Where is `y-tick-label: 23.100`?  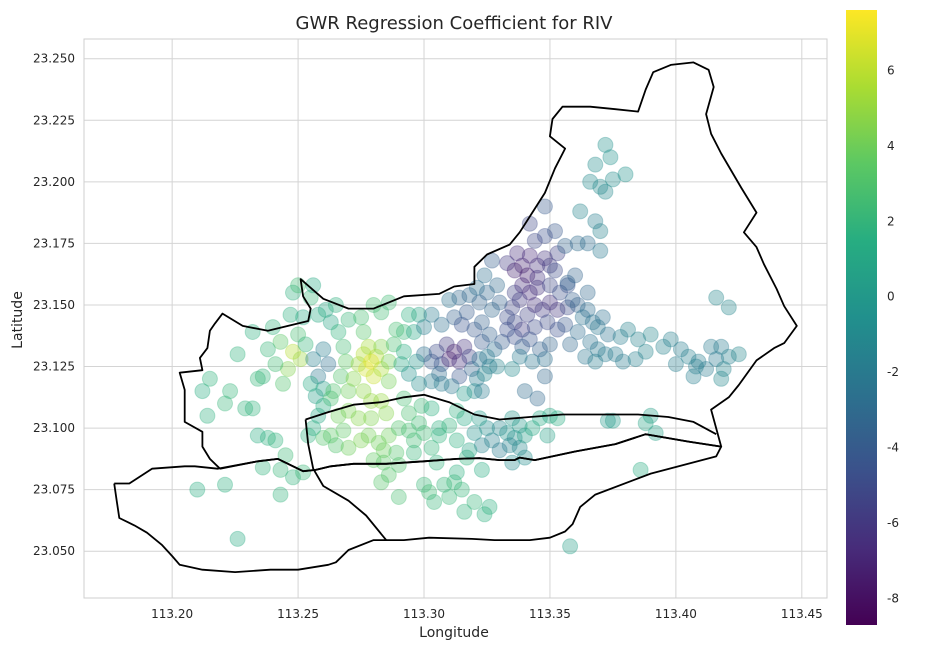
y-tick-label: 23.100 is located at coordinates (54, 428).